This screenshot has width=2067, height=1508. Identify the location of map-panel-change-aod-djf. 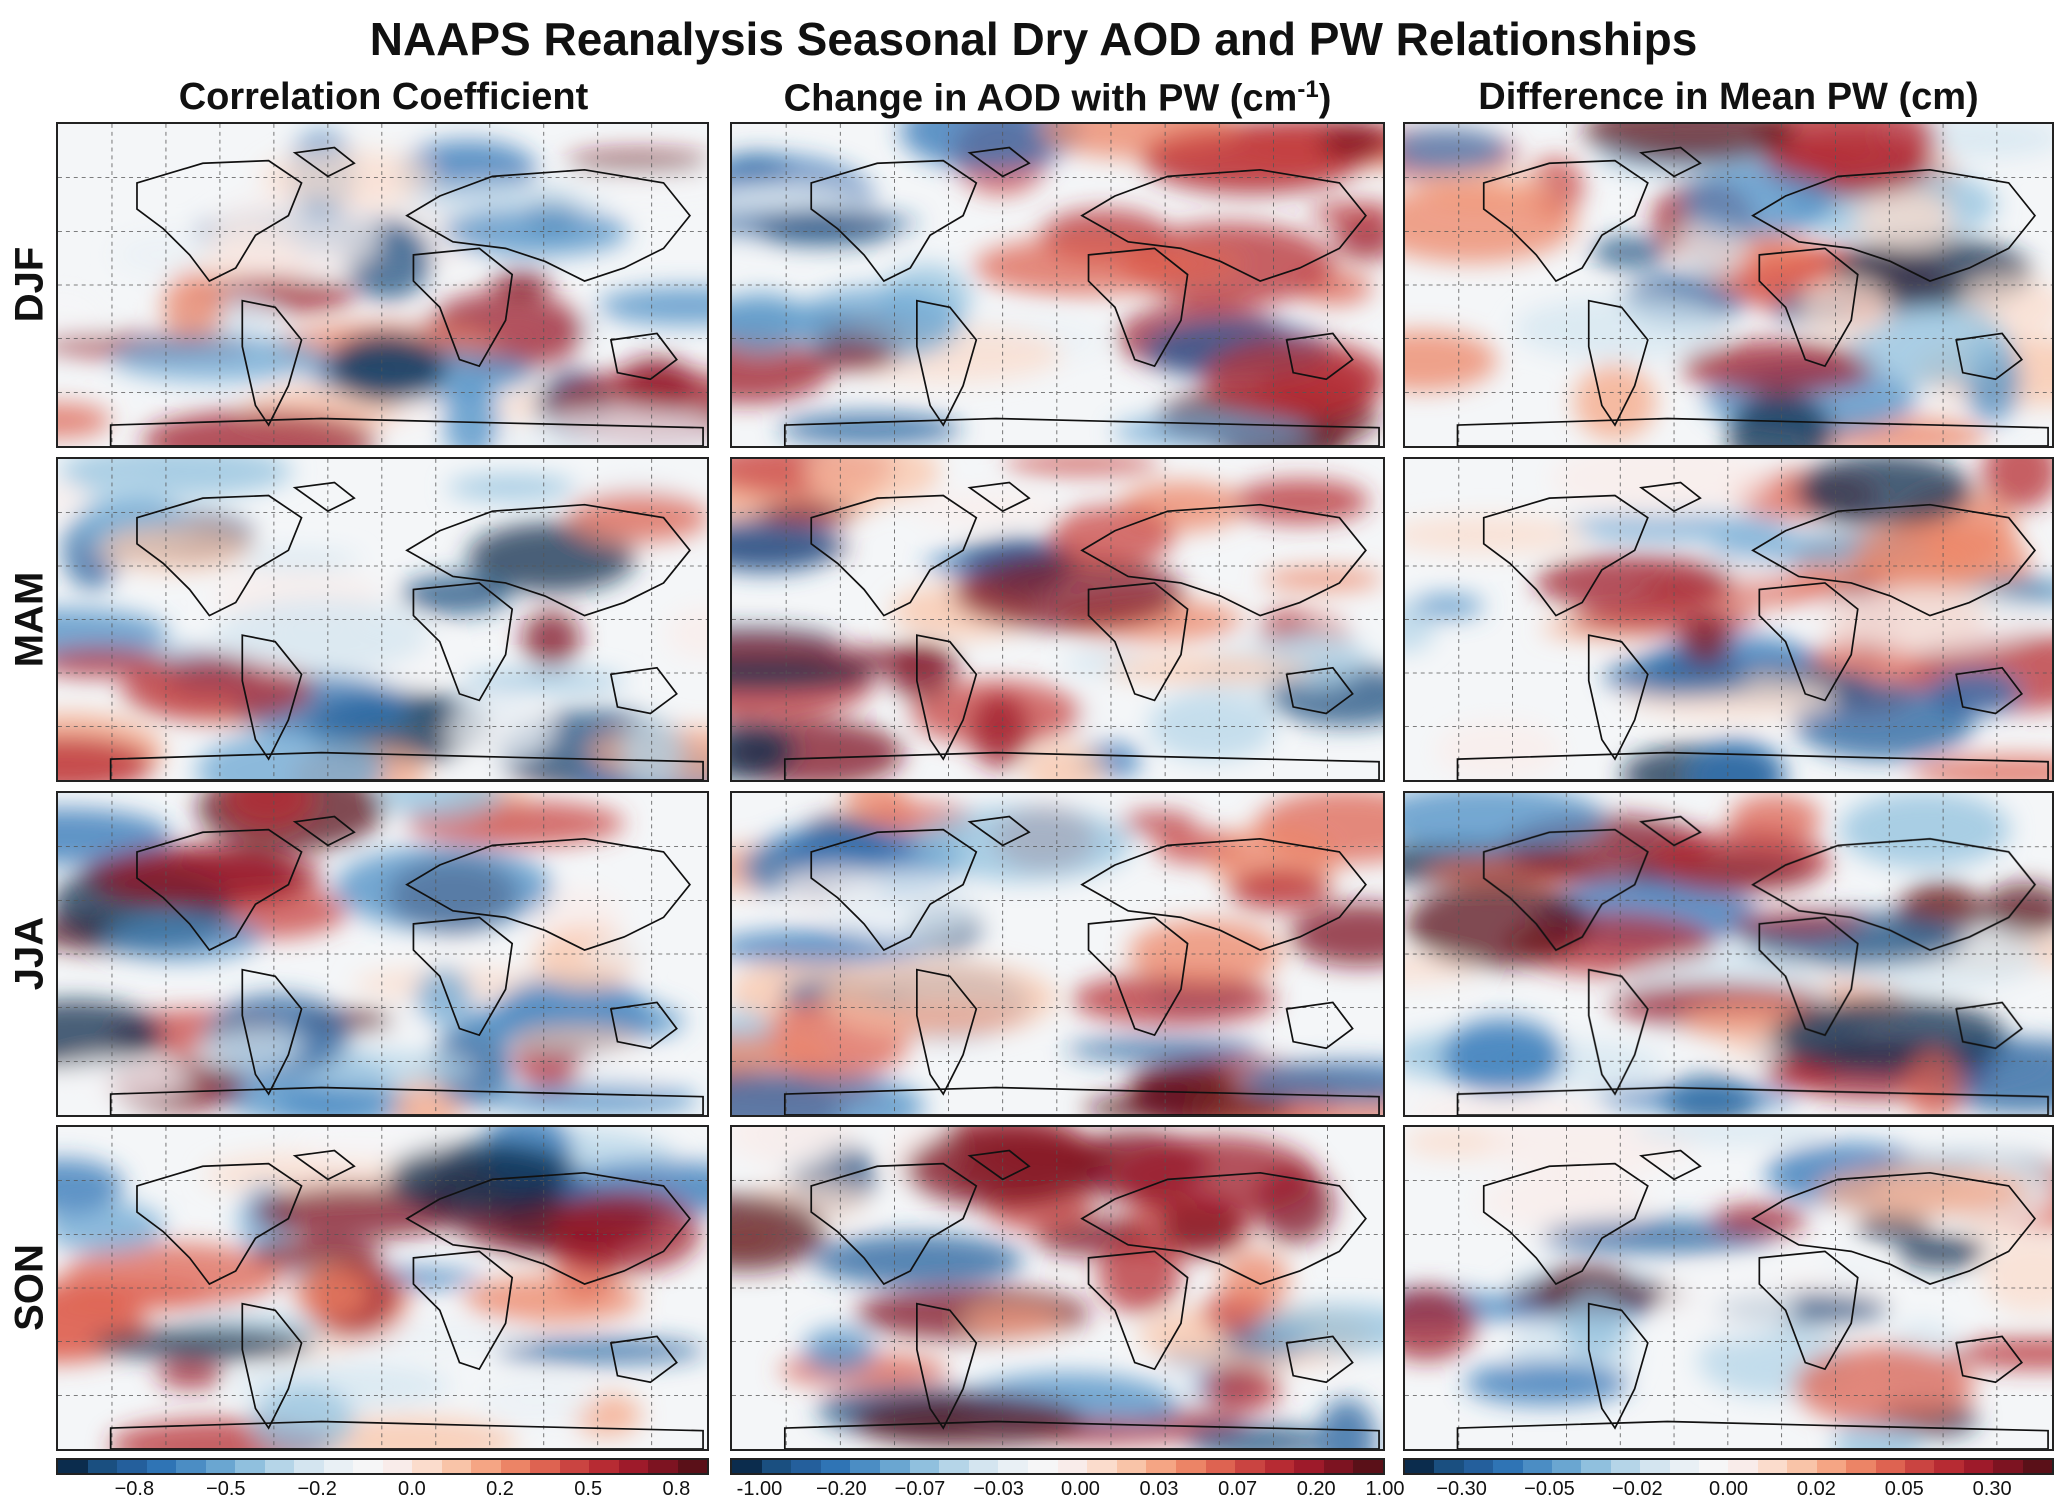
(1057, 285).